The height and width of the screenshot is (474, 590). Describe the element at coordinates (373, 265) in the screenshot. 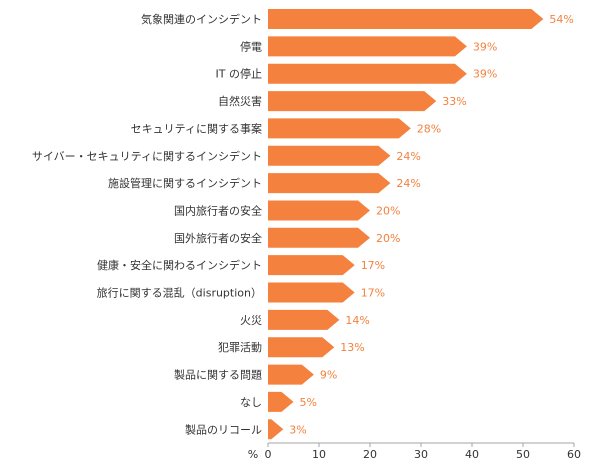

I see `value-label-9: 17%` at that location.